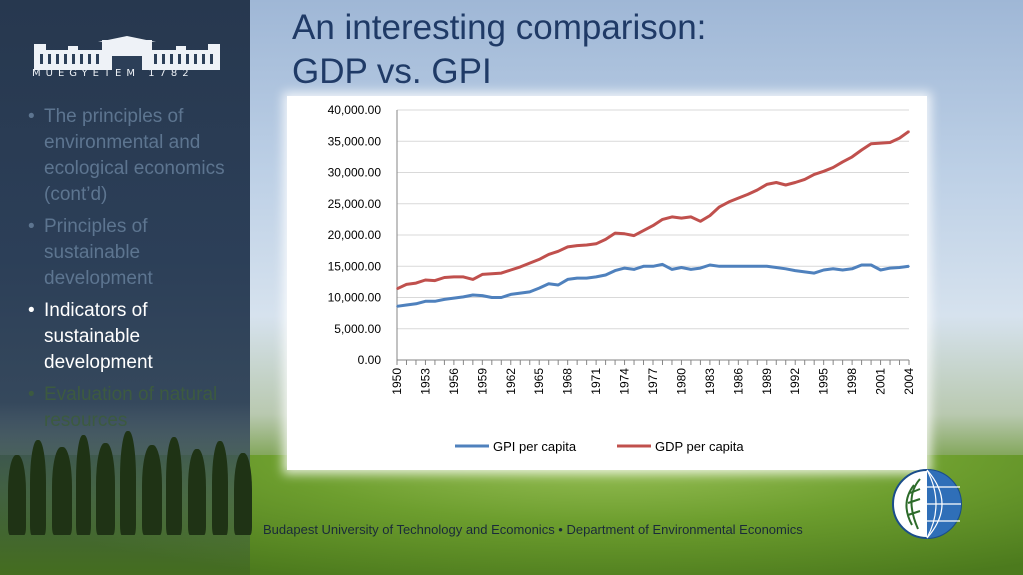 This screenshot has width=1023, height=575. Describe the element at coordinates (128, 408) in the screenshot. I see `sidebar-item-evaluation: Evaluation of natural resources` at that location.